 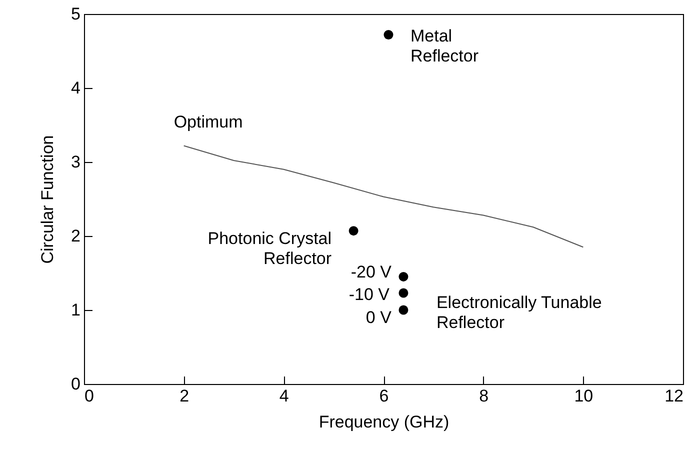 What do you see at coordinates (369, 294) in the screenshot?
I see `annotation: -10 V` at bounding box center [369, 294].